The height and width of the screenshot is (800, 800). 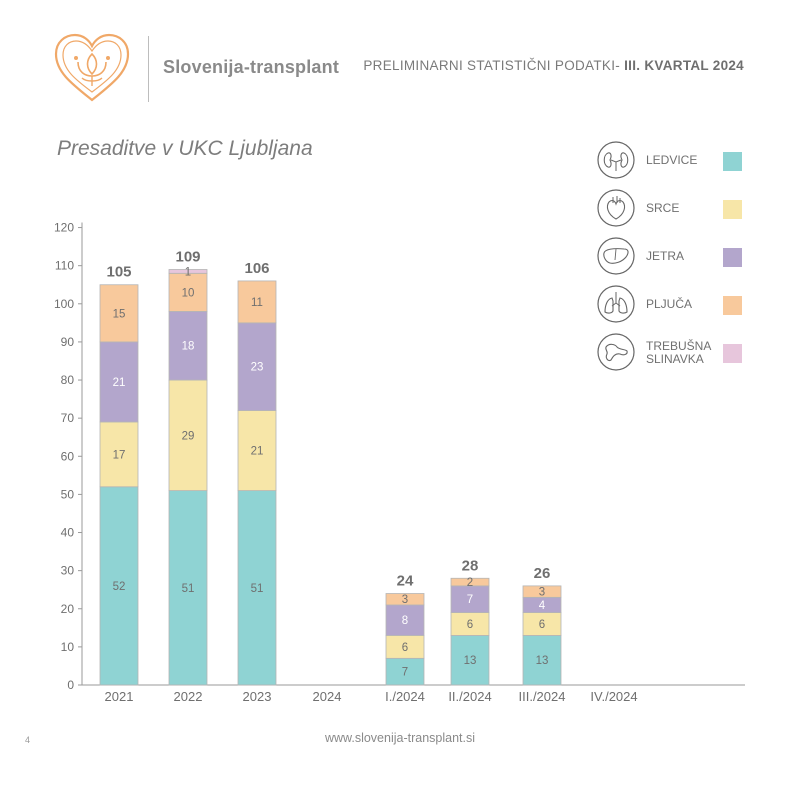 I want to click on y-tick-label: 110, so click(x=64, y=266).